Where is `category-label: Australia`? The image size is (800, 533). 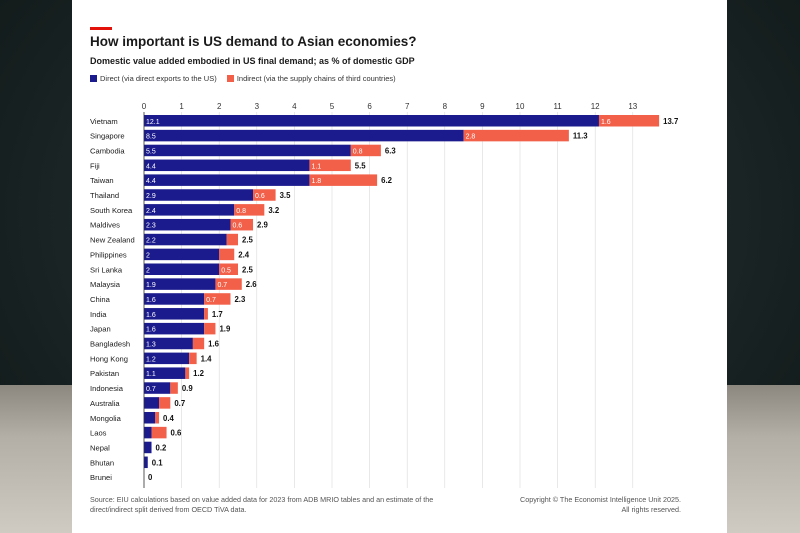 category-label: Australia is located at coordinates (105, 403).